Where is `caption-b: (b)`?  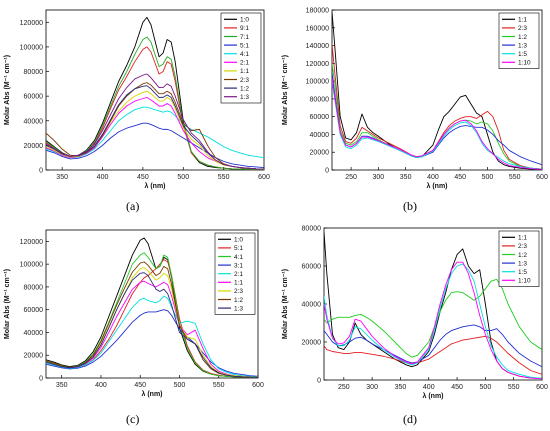
caption-b: (b) is located at coordinates (410, 206).